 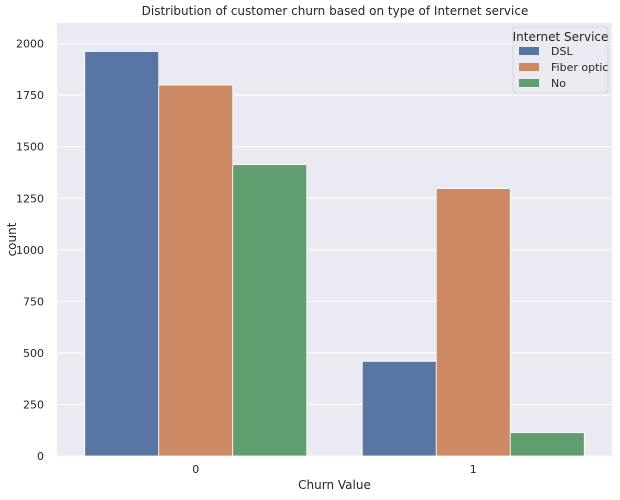 I want to click on y-tick-label: 250, so click(x=33, y=404).